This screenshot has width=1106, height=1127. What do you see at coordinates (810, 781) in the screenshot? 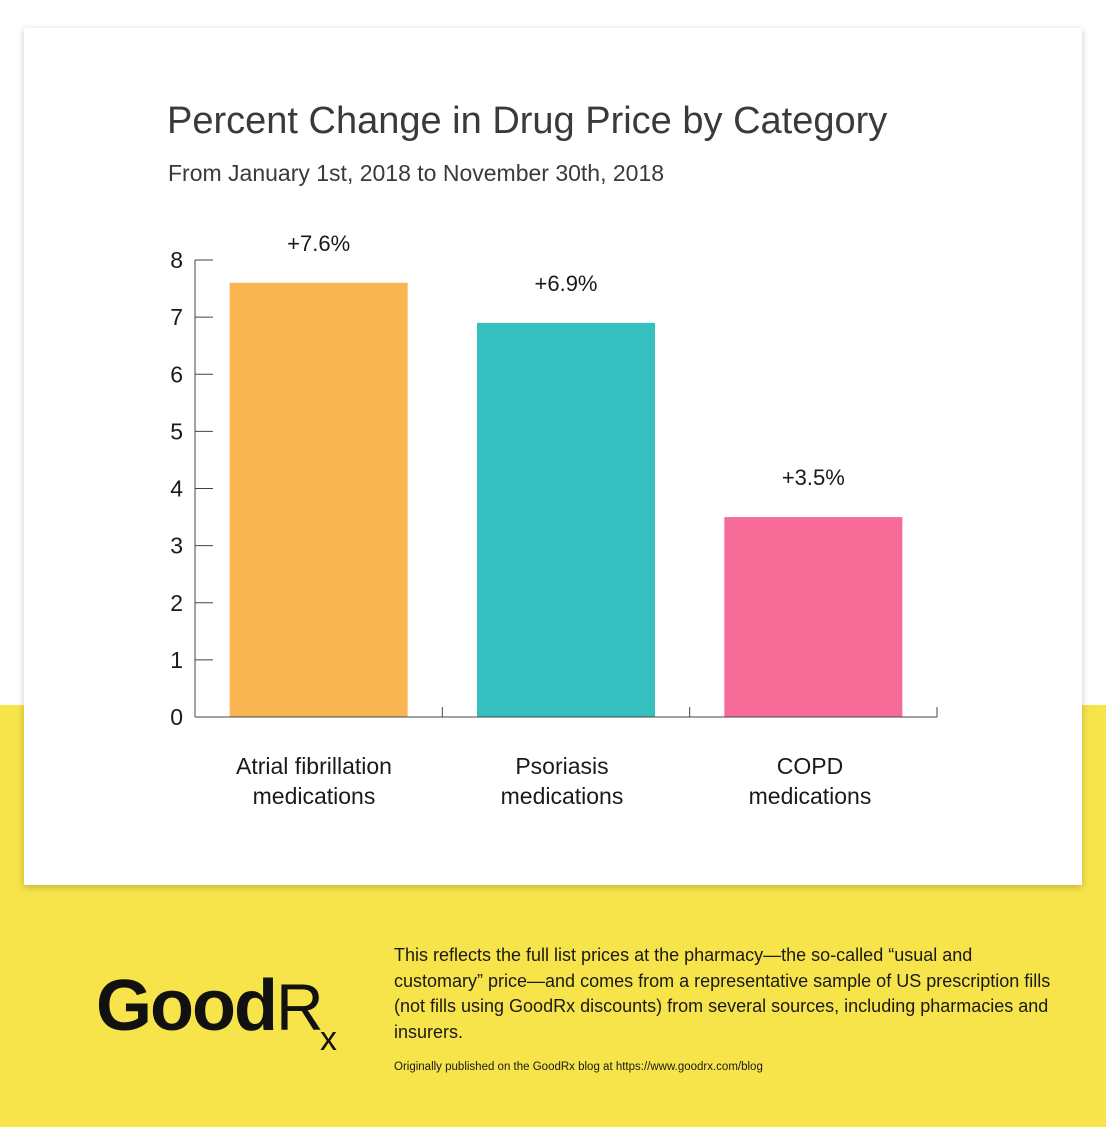
I see `category-label-copd: COPD medications` at bounding box center [810, 781].